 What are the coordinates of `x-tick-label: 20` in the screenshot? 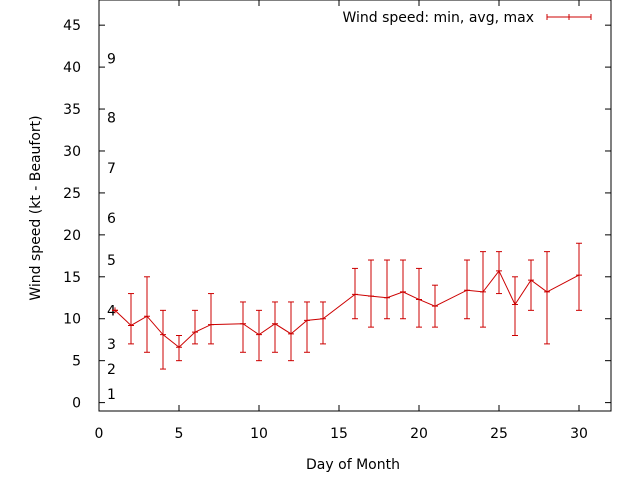 It's located at (419, 434).